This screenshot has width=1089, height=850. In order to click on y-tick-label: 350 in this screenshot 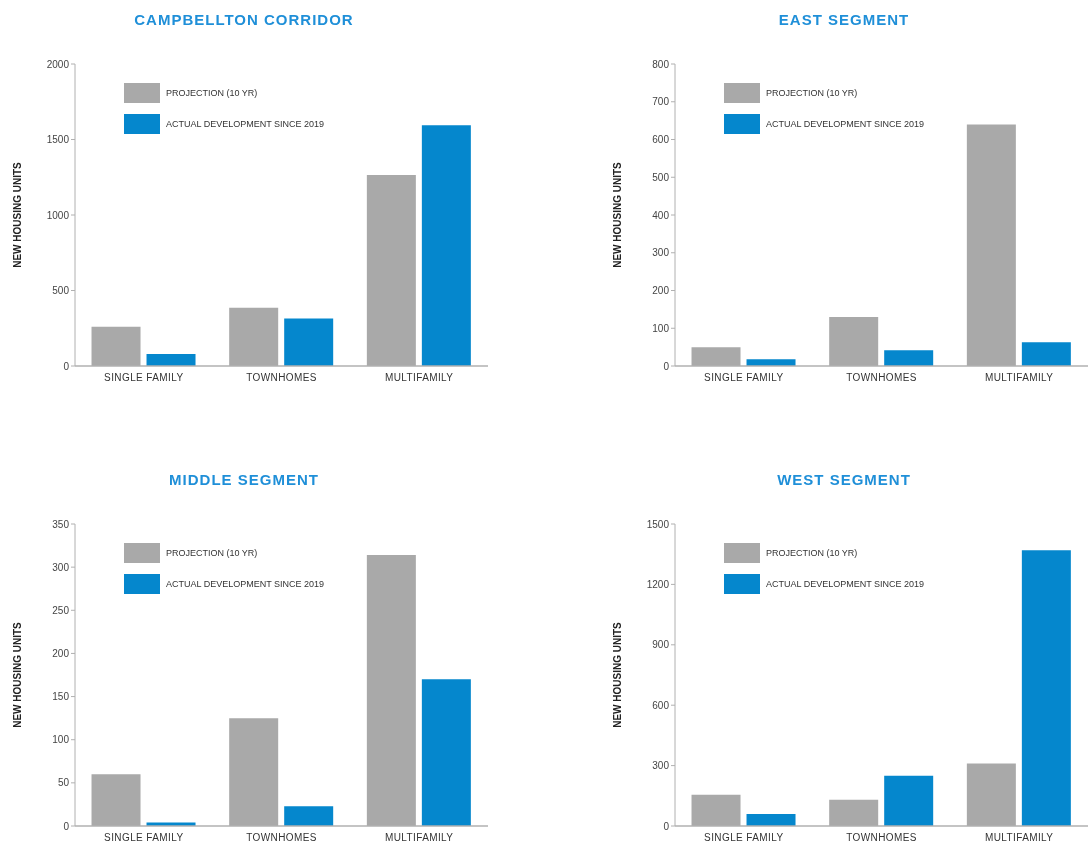, I will do `click(61, 524)`.